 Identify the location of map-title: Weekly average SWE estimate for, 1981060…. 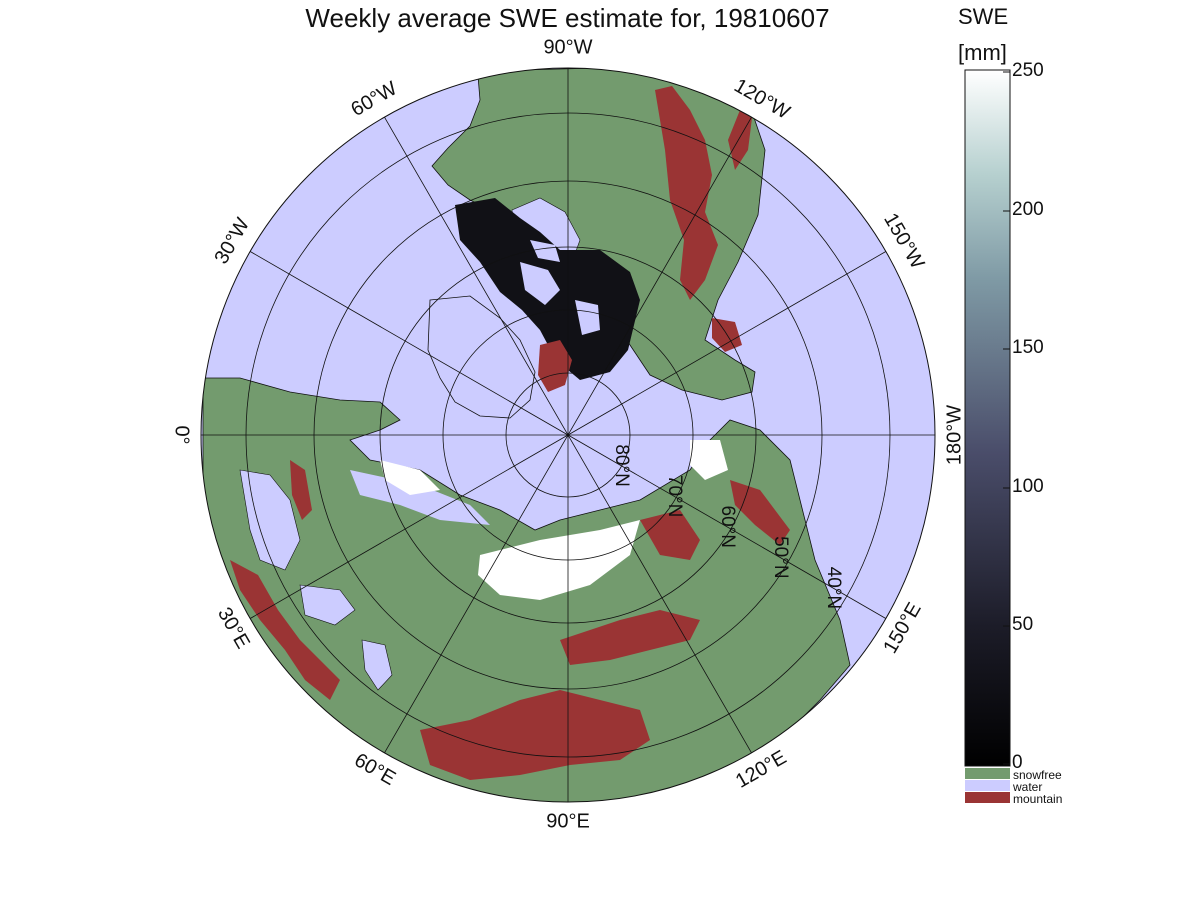
(567, 18).